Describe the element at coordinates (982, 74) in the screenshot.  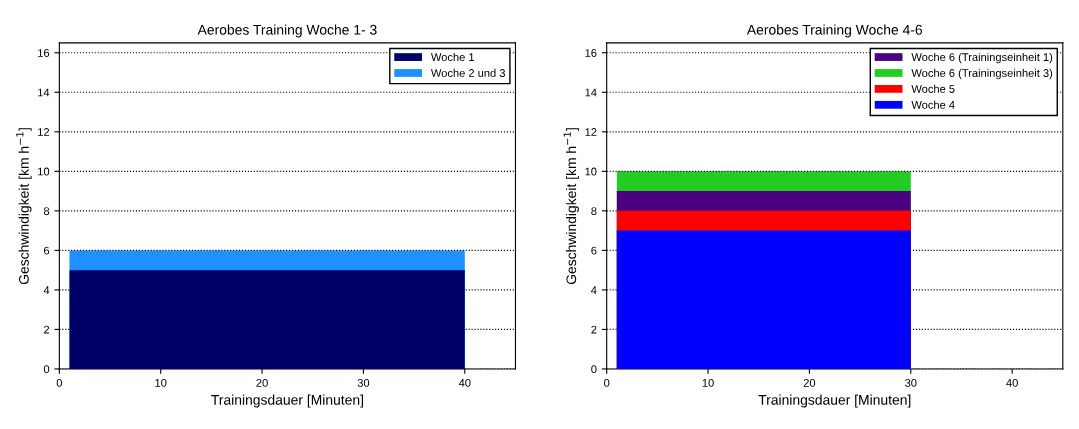
I see `legend-label: Woche 6 (Trainingseinheit 3)` at that location.